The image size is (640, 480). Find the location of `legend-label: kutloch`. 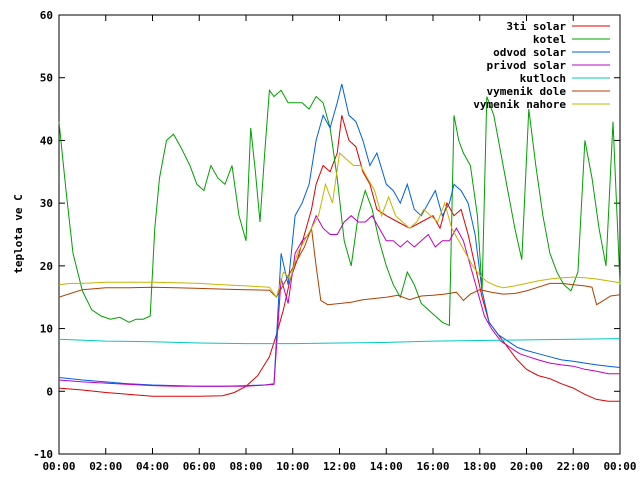

legend-label: kutloch is located at coordinates (543, 78).